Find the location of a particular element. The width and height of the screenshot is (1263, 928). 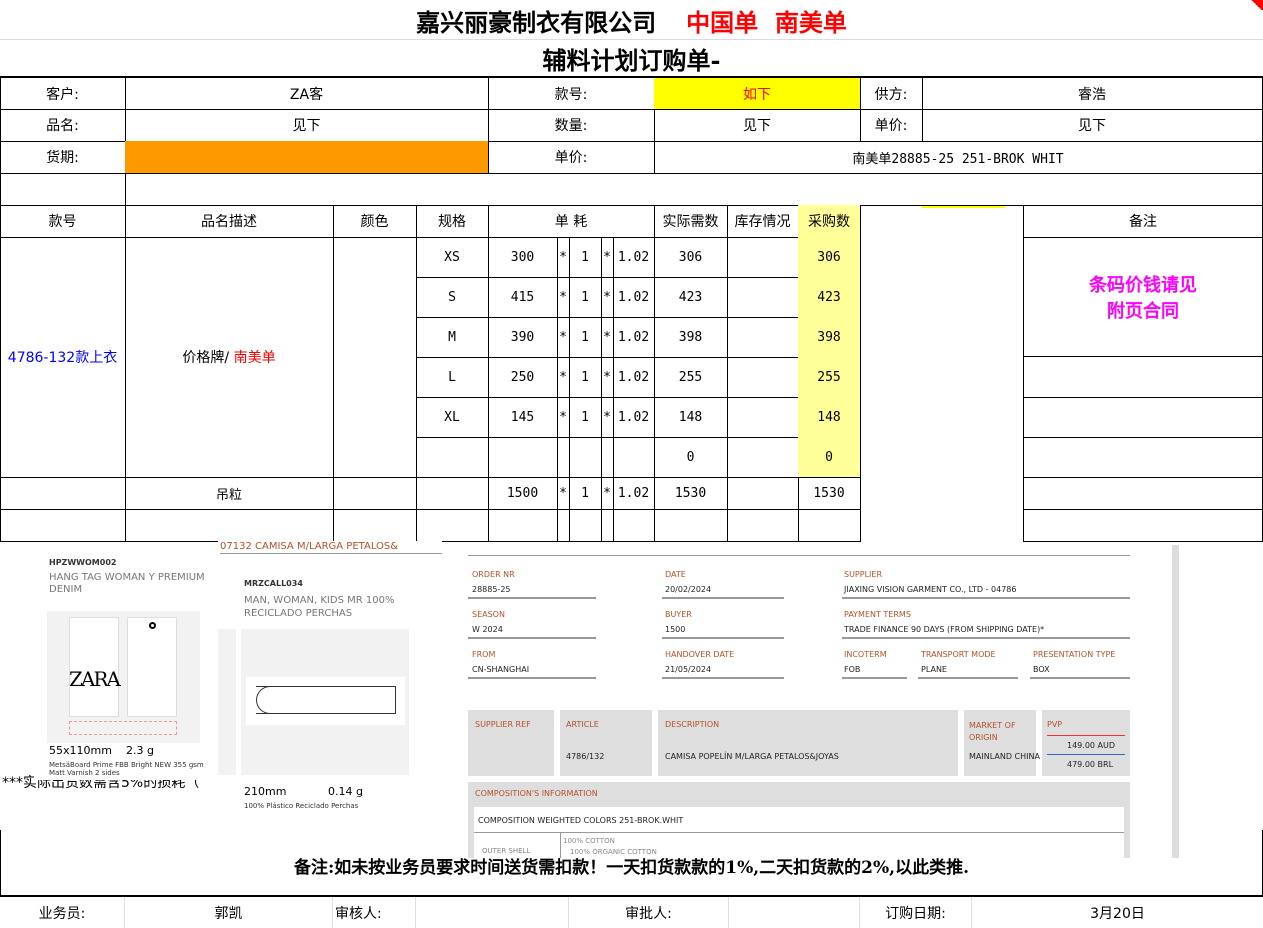

price-value: 见下 is located at coordinates (1092, 125).